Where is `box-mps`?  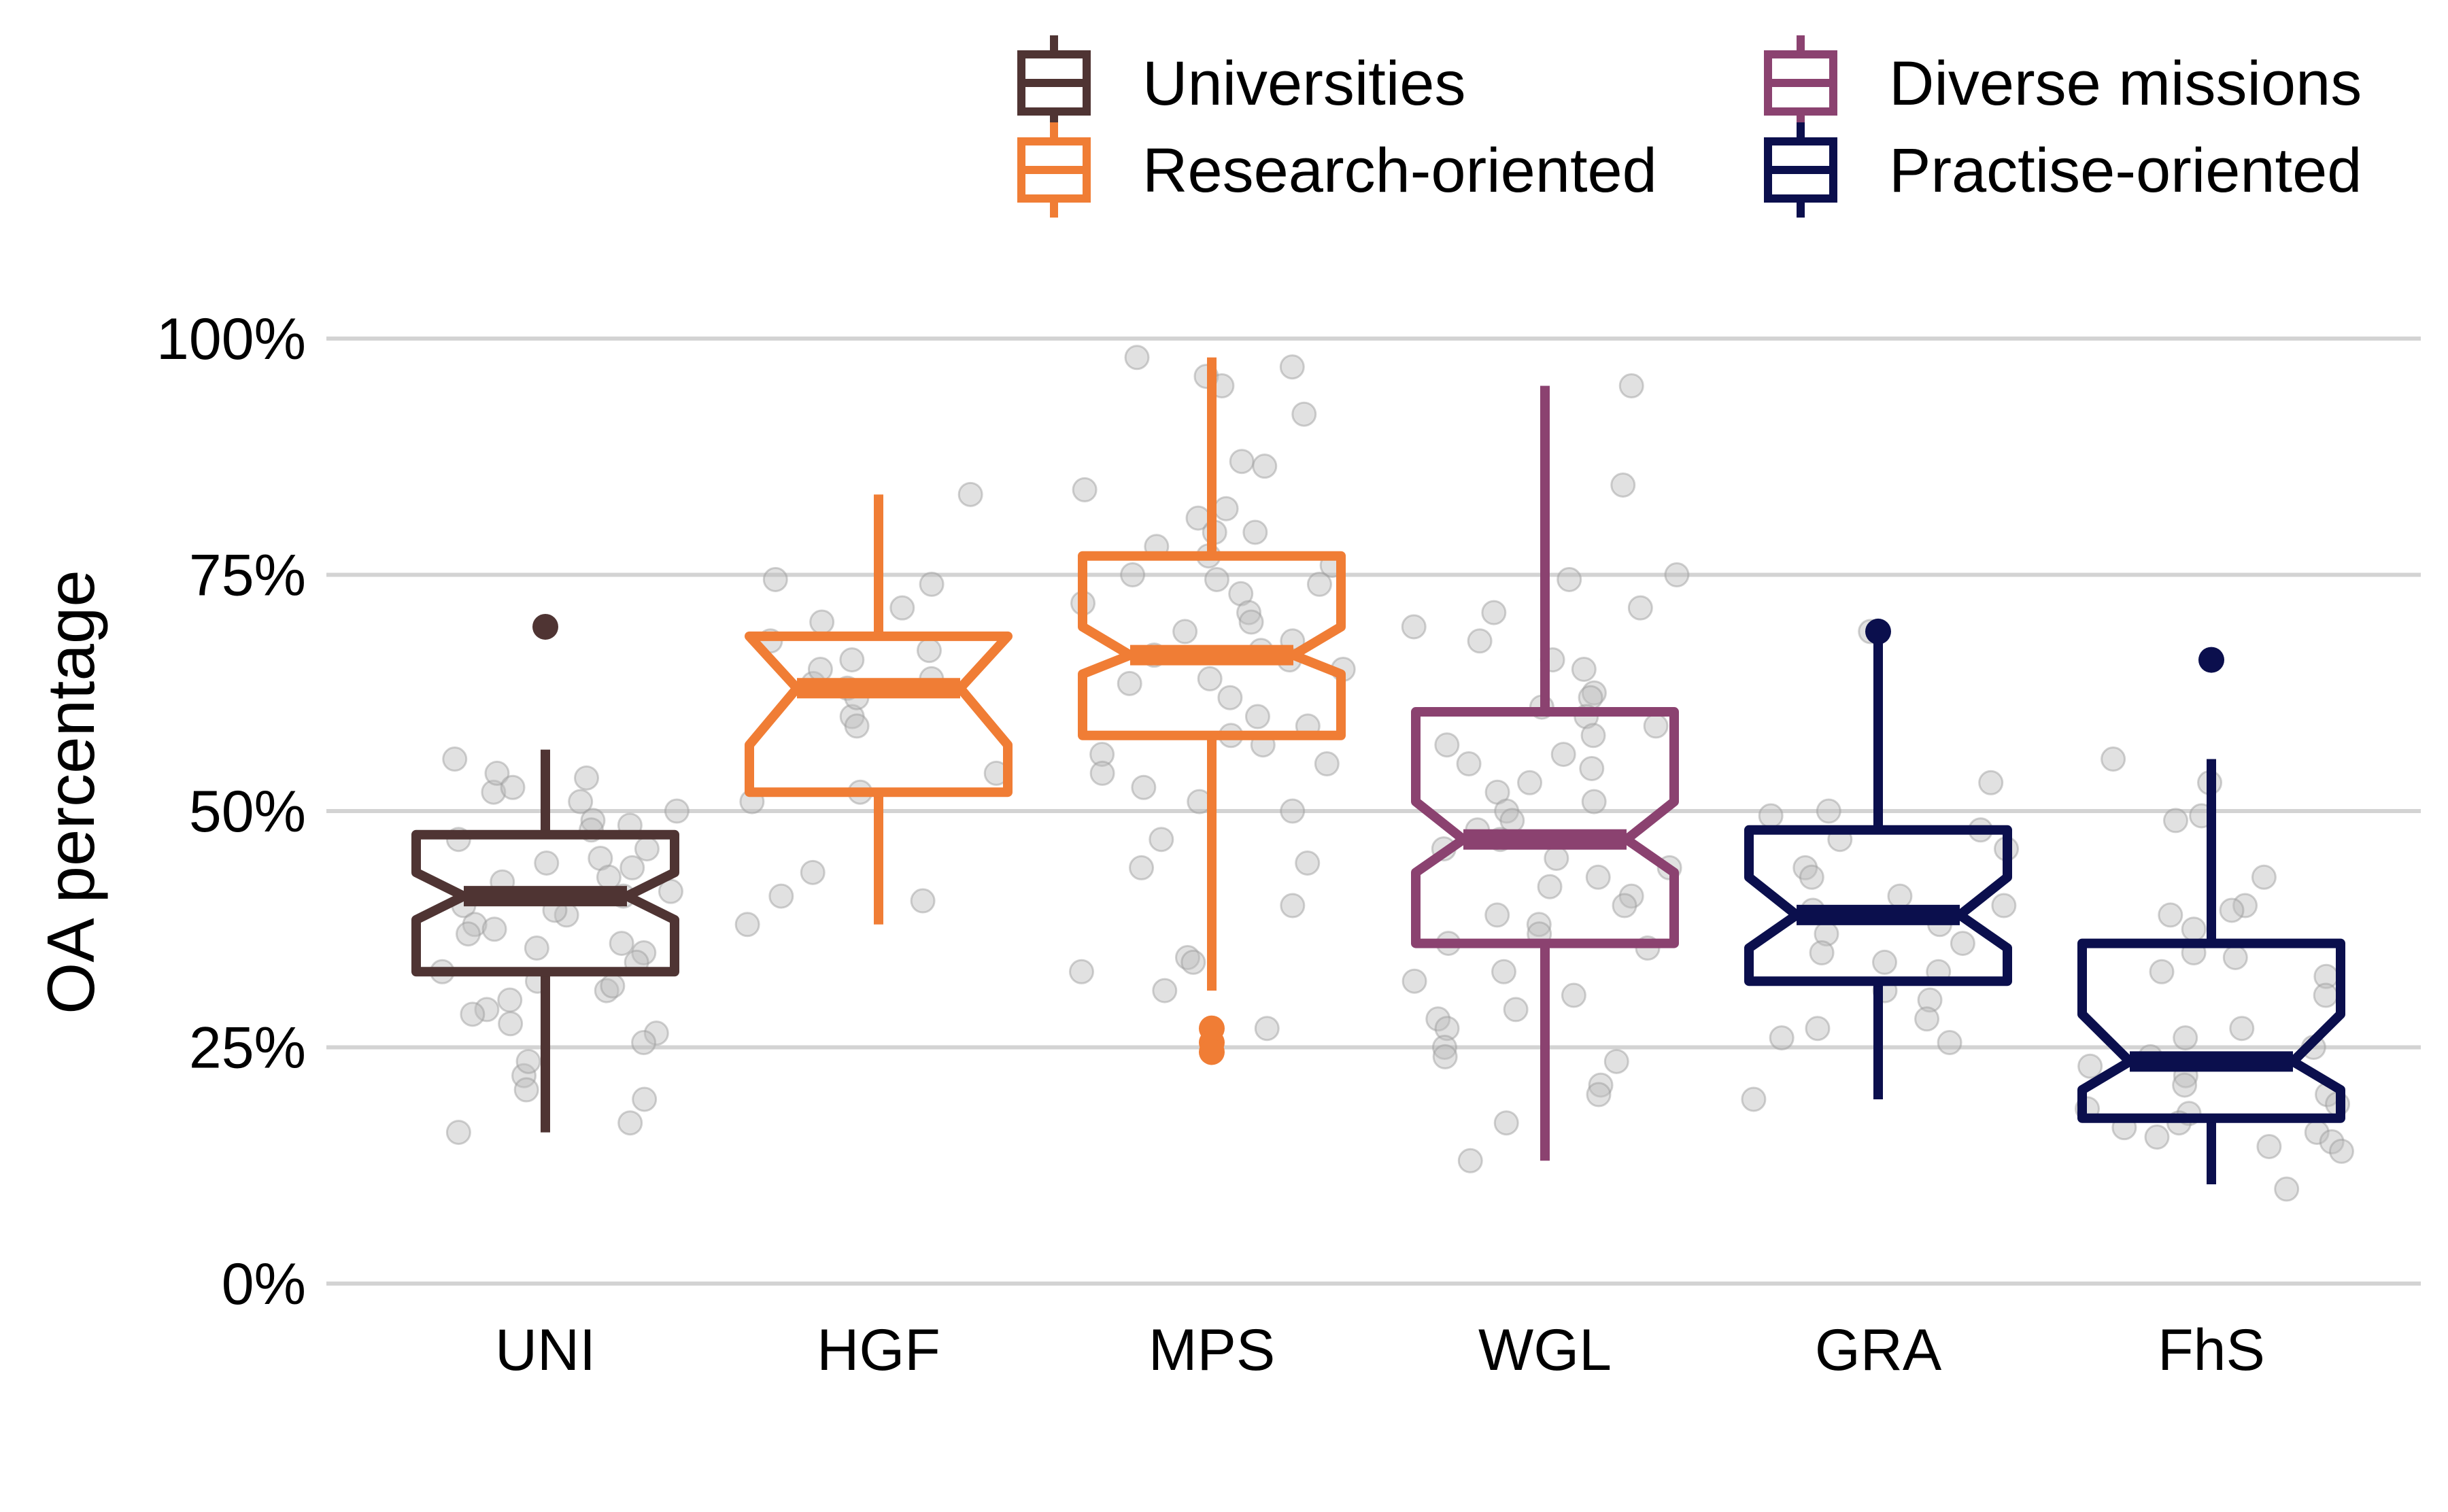 box-mps is located at coordinates (1212, 645).